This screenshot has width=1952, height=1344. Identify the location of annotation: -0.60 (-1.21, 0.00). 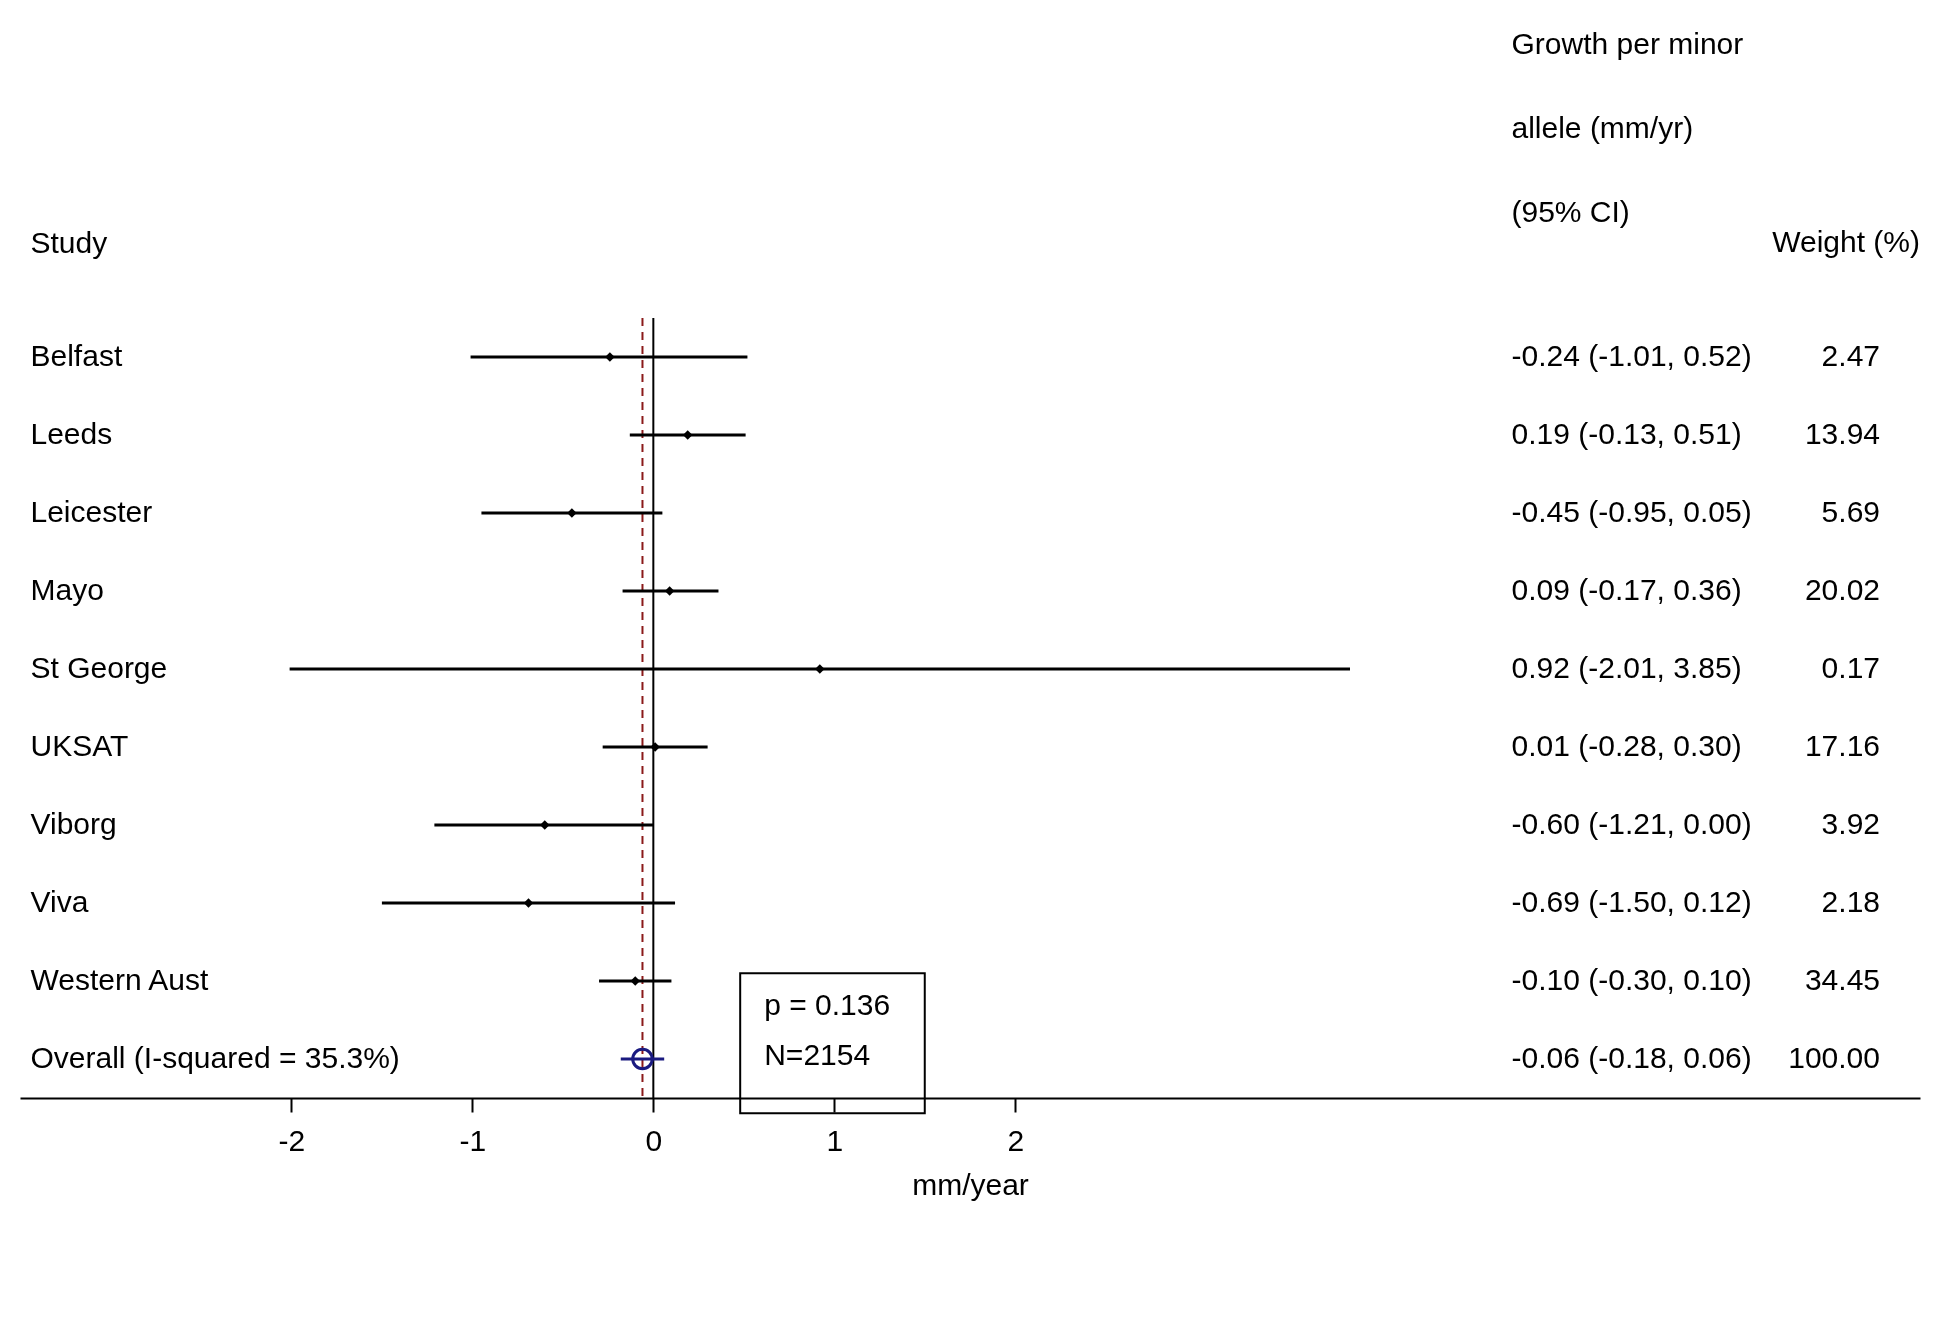
(1631, 823).